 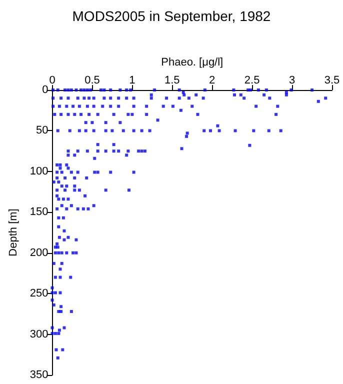 I want to click on x-tick-label: 1.5, so click(x=172, y=80).